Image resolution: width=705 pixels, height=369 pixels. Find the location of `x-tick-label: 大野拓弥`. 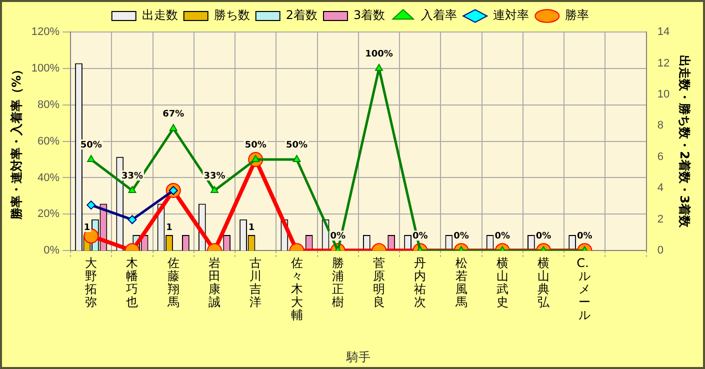

x-tick-label: 大野拓弥 is located at coordinates (91, 282).